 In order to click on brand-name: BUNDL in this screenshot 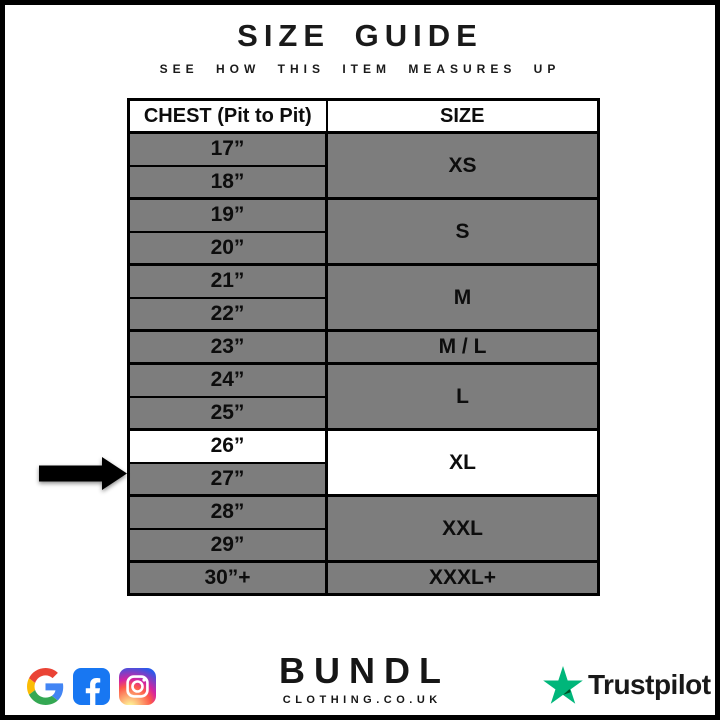, I will do `click(364, 670)`.